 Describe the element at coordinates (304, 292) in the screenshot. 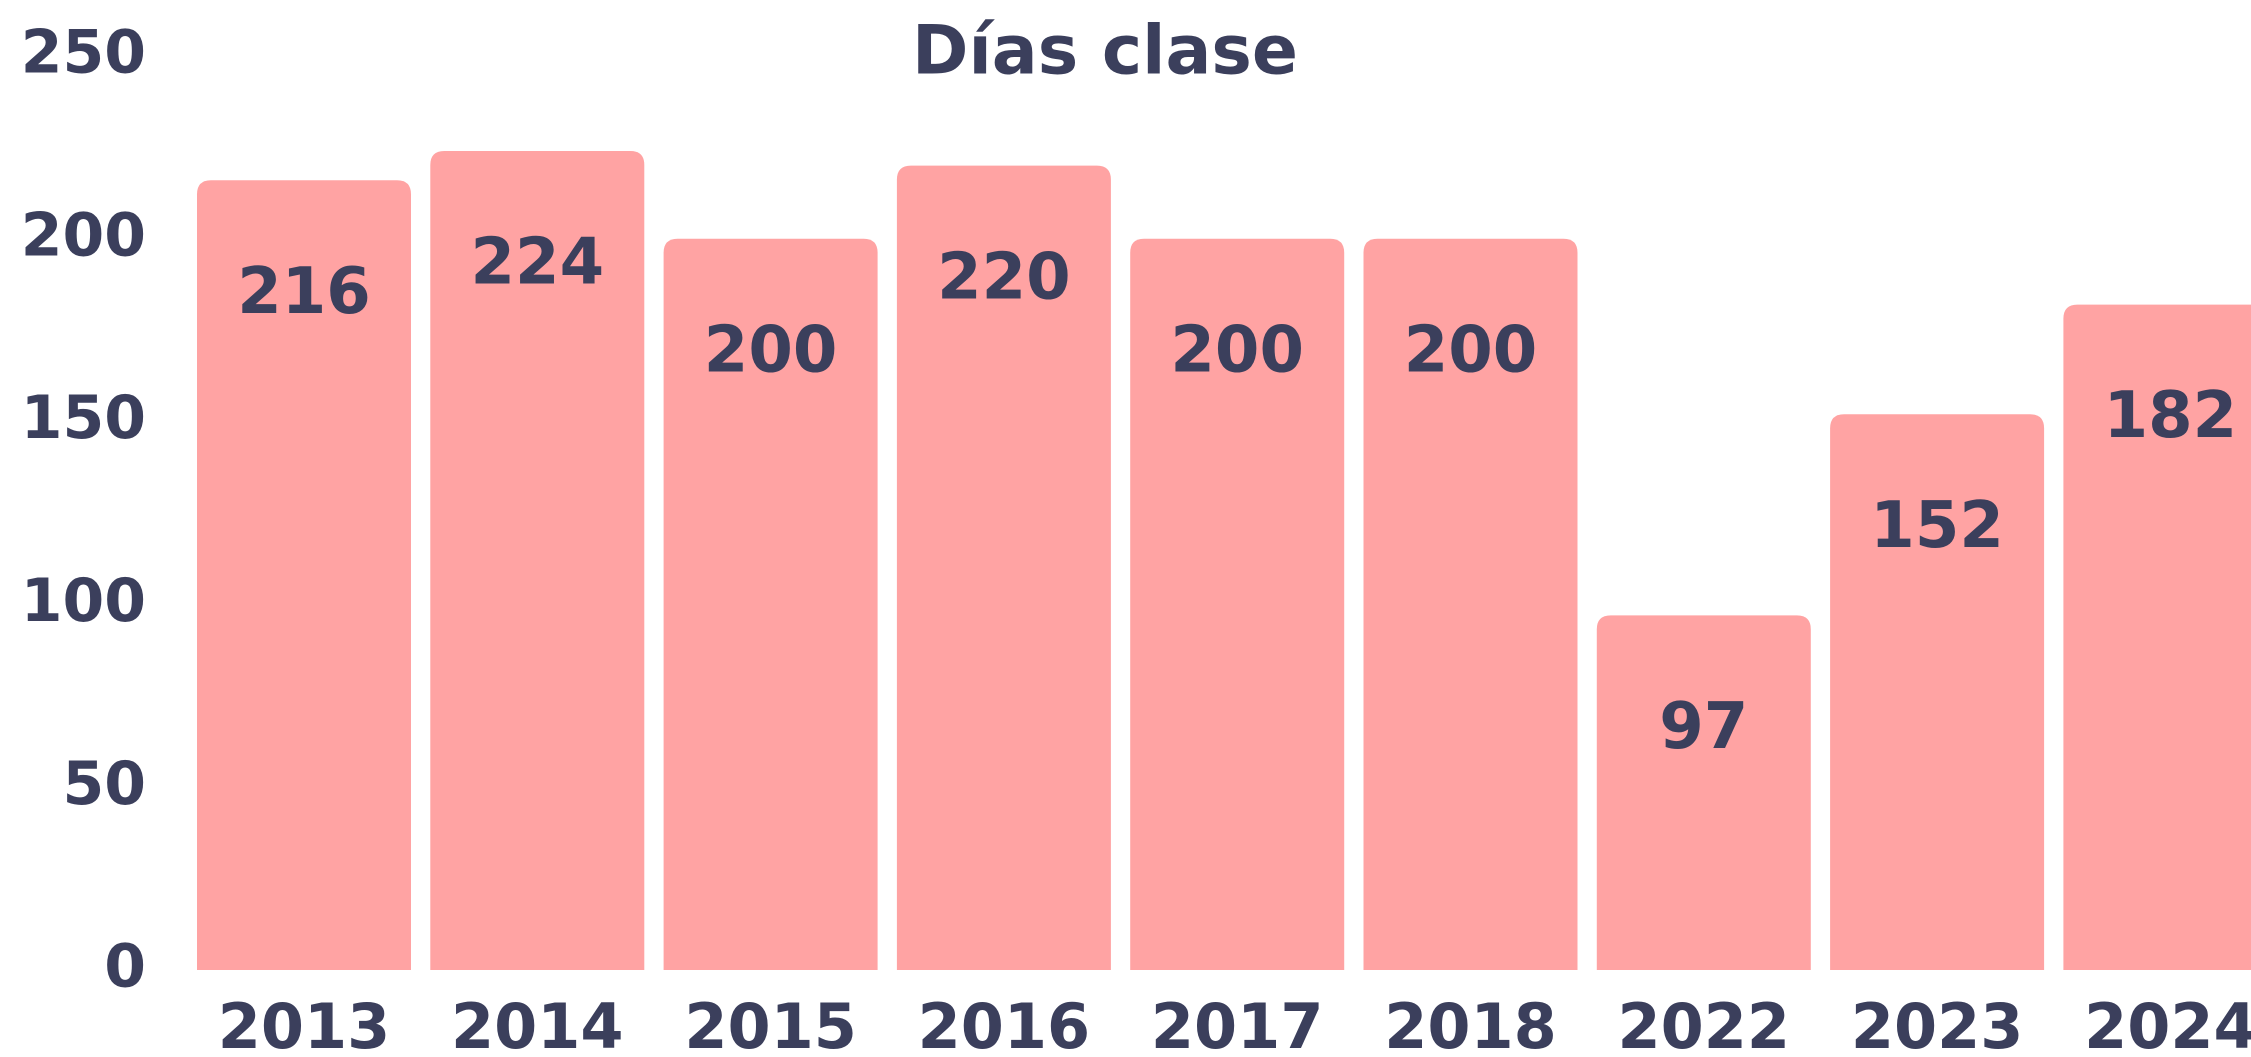

I see `value-label: 216` at that location.